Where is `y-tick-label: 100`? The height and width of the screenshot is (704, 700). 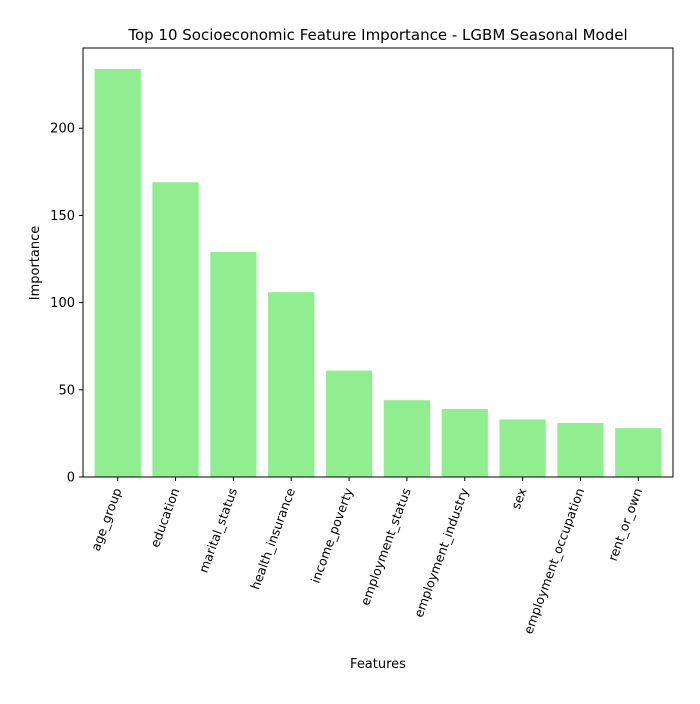
y-tick-label: 100 is located at coordinates (62, 303).